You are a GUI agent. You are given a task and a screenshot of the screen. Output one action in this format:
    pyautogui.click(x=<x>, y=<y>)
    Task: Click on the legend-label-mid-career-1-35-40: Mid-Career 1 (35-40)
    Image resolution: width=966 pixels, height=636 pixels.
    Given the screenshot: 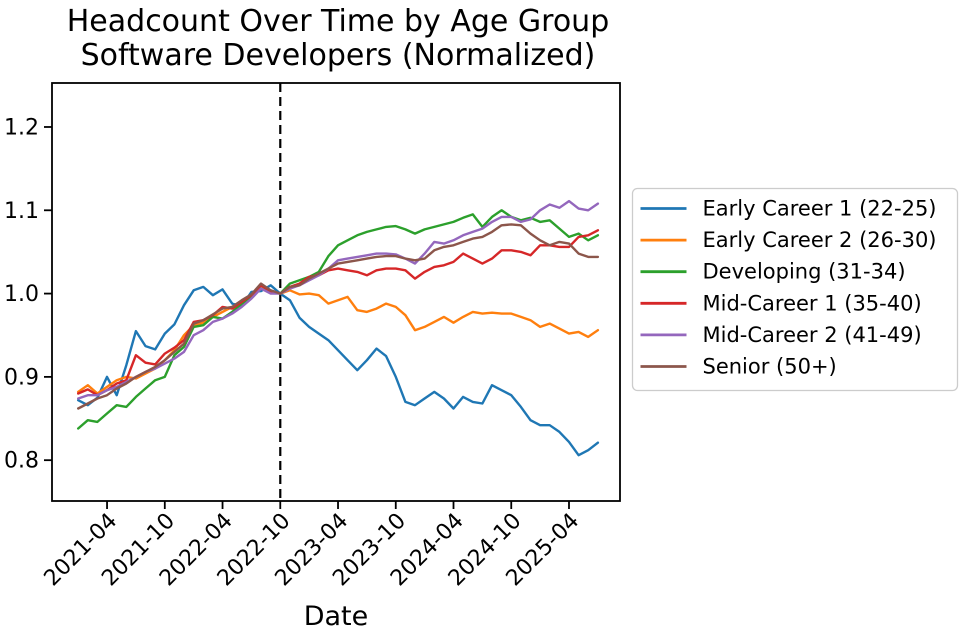 What is the action you would take?
    pyautogui.click(x=812, y=303)
    